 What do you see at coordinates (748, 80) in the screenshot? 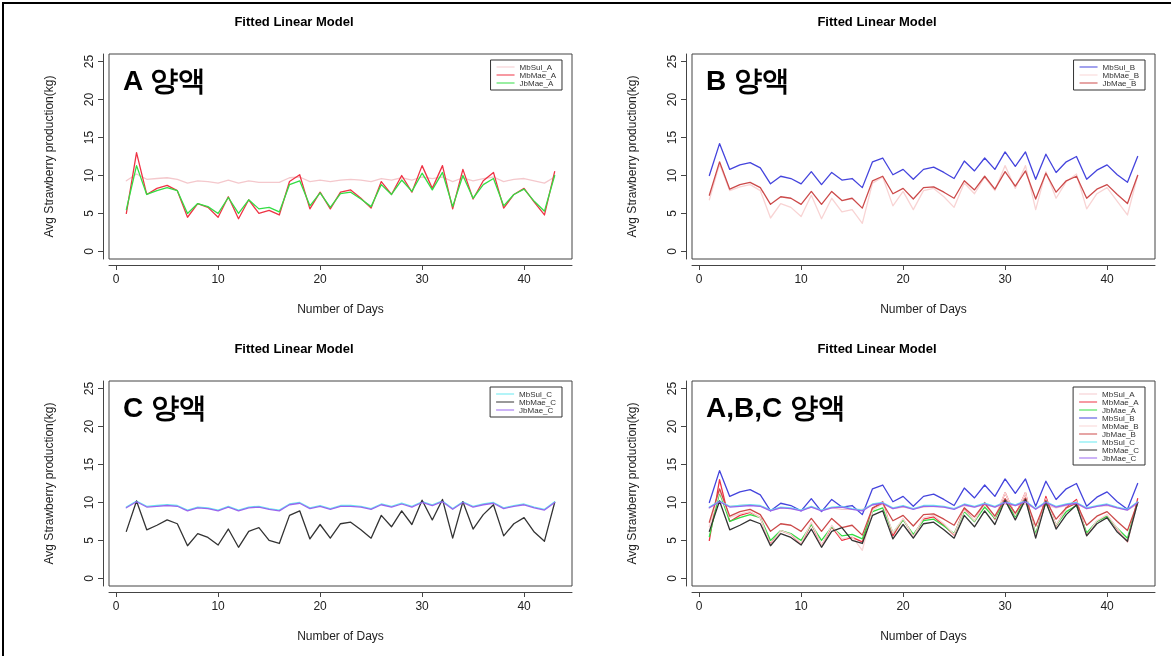
I see `annotation: B 양액` at bounding box center [748, 80].